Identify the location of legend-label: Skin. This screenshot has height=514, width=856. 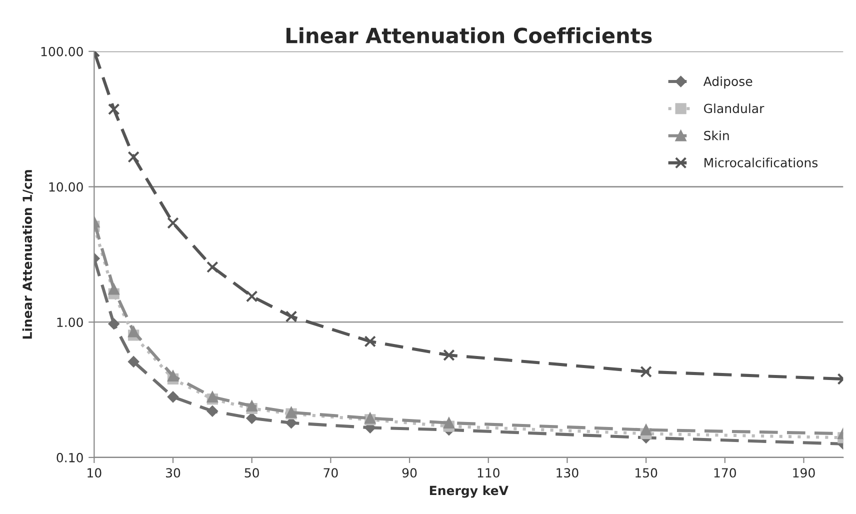
(716, 135).